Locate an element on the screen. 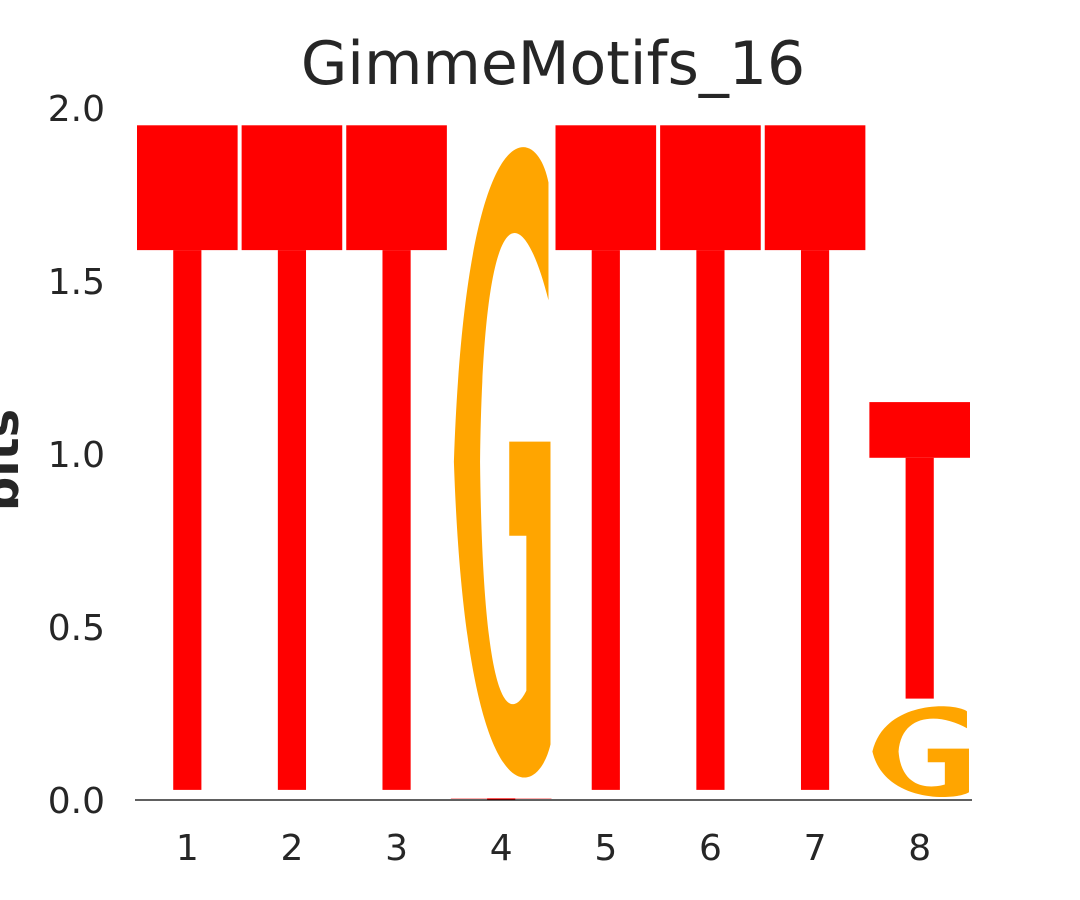  y-axis-ticks: 0.0 0.5 1.0 1.5 2.0 is located at coordinates (76, 455).